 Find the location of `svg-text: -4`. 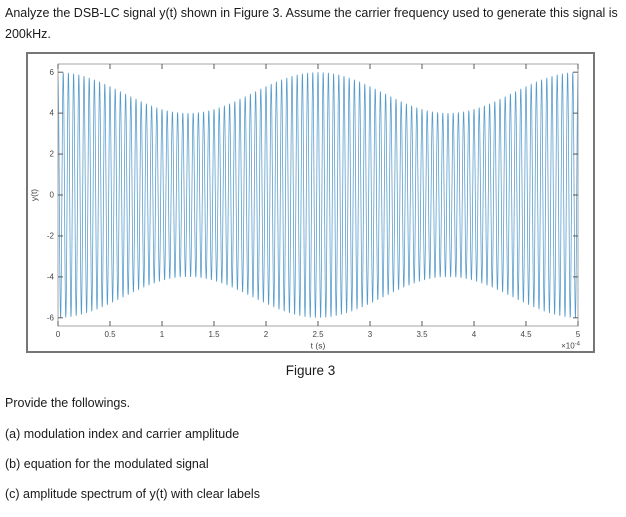

svg-text: -4 is located at coordinates (51, 276).